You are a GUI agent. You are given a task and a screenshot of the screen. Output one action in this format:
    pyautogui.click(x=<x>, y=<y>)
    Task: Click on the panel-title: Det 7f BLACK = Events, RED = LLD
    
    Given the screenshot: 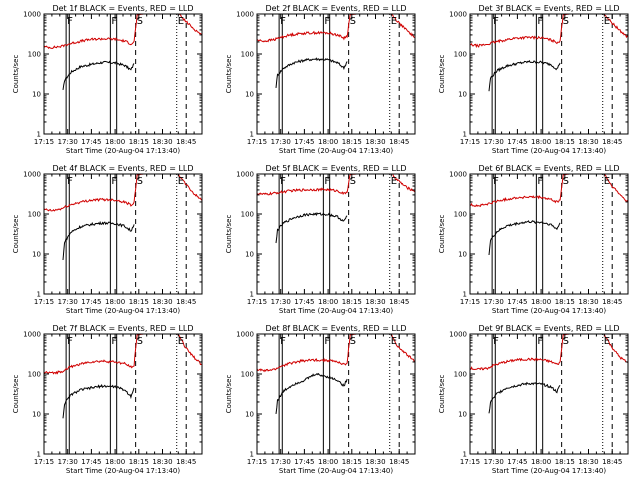 What is the action you would take?
    pyautogui.click(x=122, y=328)
    